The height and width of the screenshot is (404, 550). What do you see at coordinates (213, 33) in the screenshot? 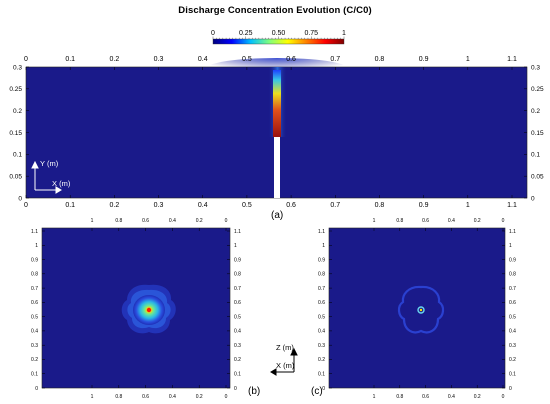
I see `colorbar-tick-label: 0` at bounding box center [213, 33].